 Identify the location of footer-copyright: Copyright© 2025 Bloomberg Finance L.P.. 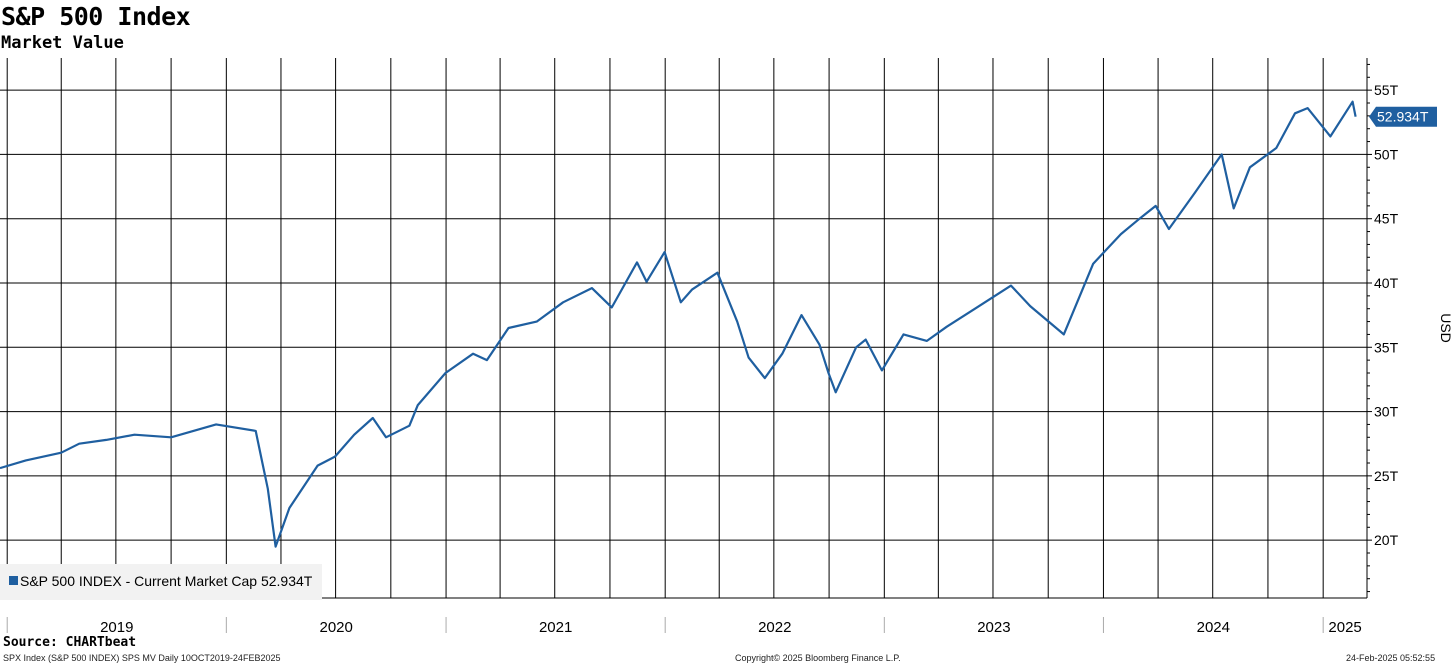
(818, 658).